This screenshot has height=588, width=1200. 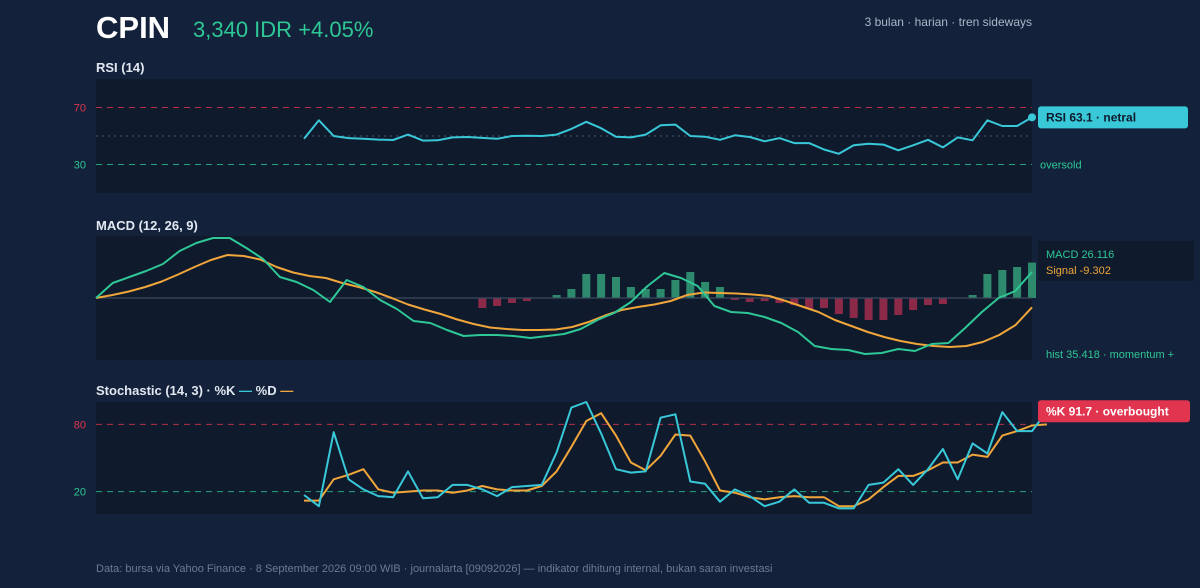 What do you see at coordinates (1091, 117) in the screenshot?
I see `rsi-callout-text: RSI 63.1 · netral` at bounding box center [1091, 117].